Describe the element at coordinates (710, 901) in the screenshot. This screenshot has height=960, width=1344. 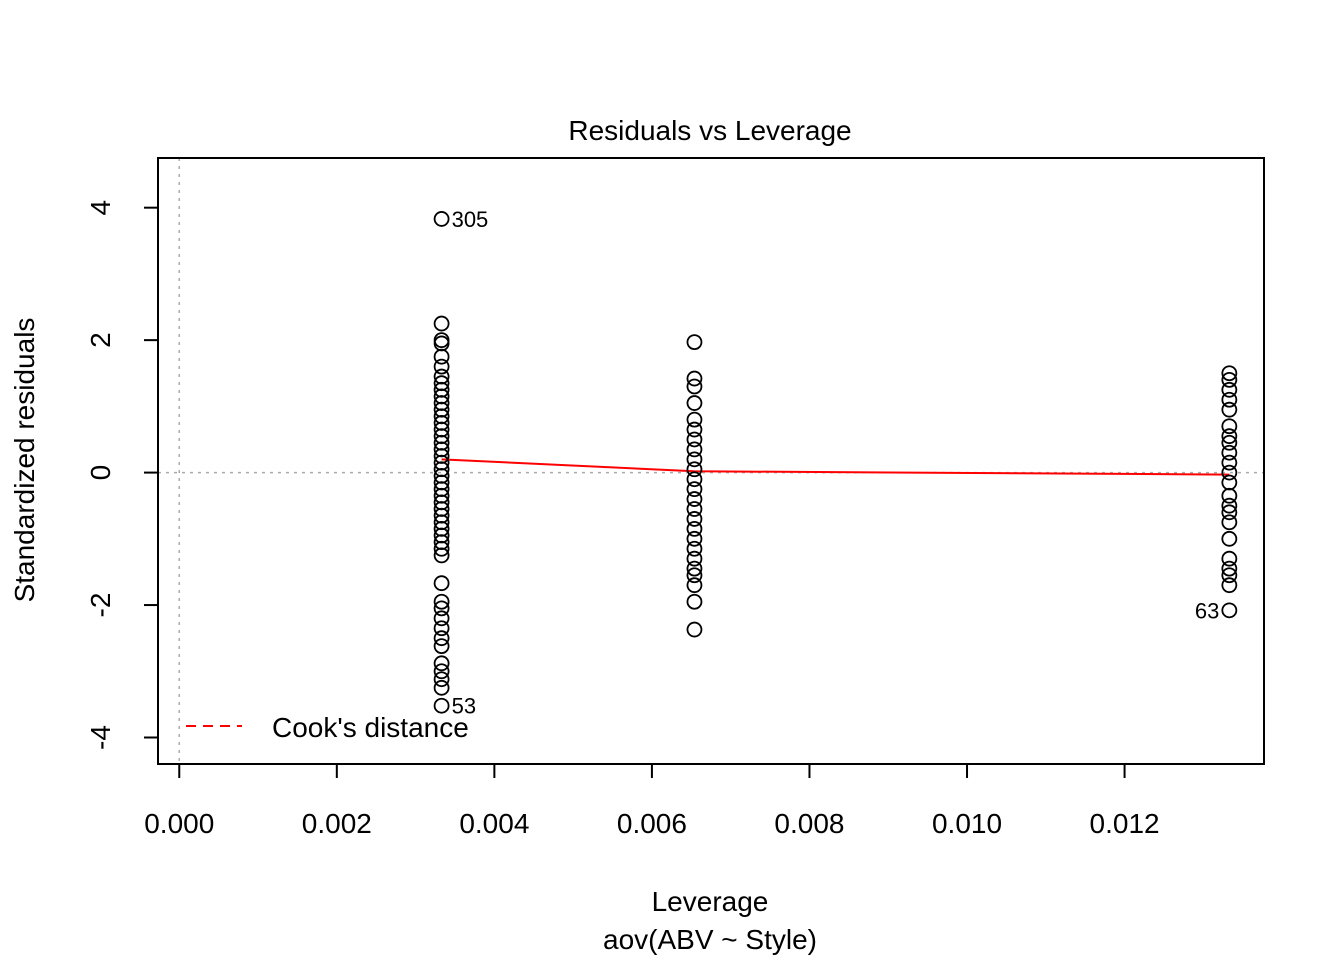
I see `x-axis-label: Leverage` at that location.